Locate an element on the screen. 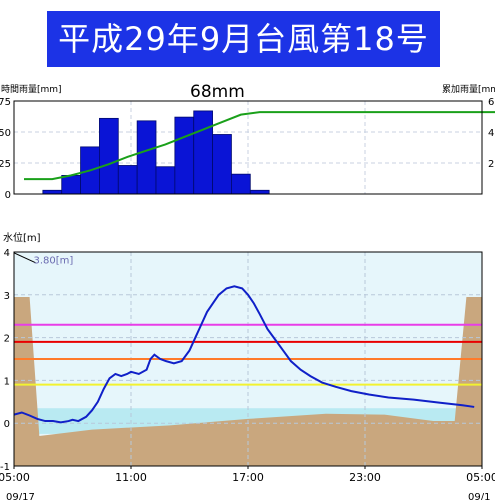 The width and height of the screenshot is (495, 500). cumulative-axis-label: 累加雨量[mm] is located at coordinates (468, 89).